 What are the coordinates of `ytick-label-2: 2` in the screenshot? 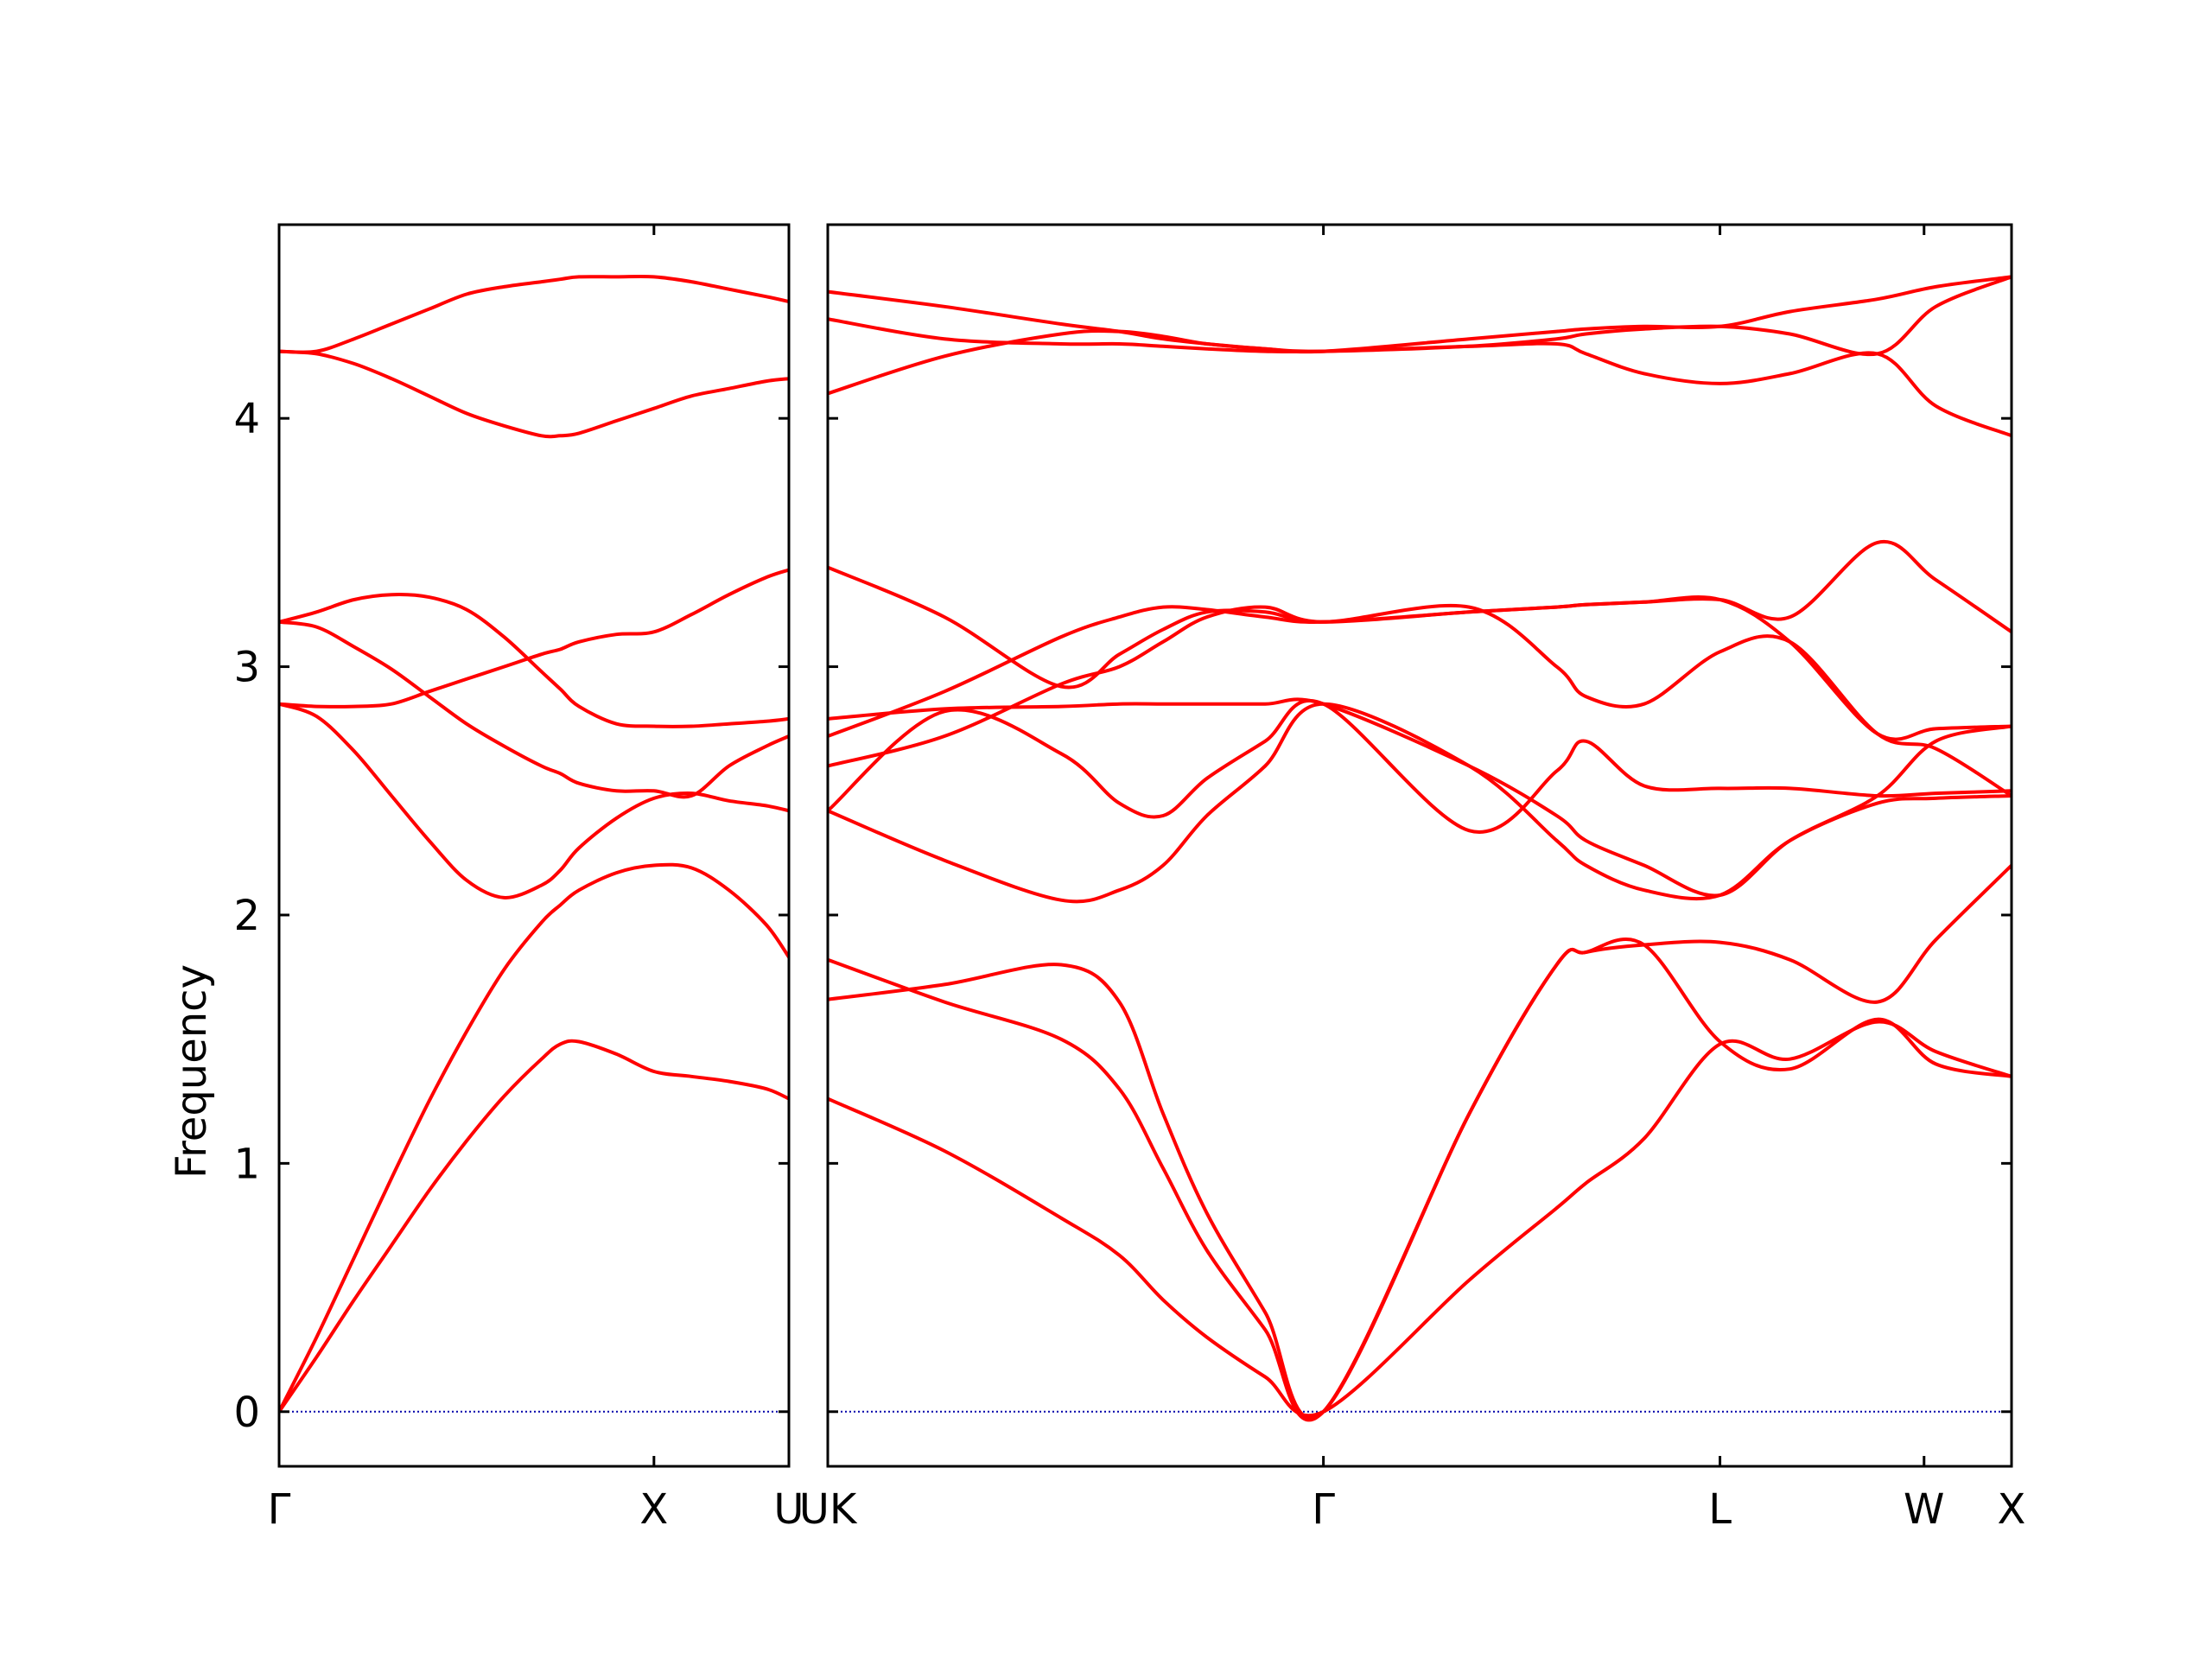 It's located at (246, 916).